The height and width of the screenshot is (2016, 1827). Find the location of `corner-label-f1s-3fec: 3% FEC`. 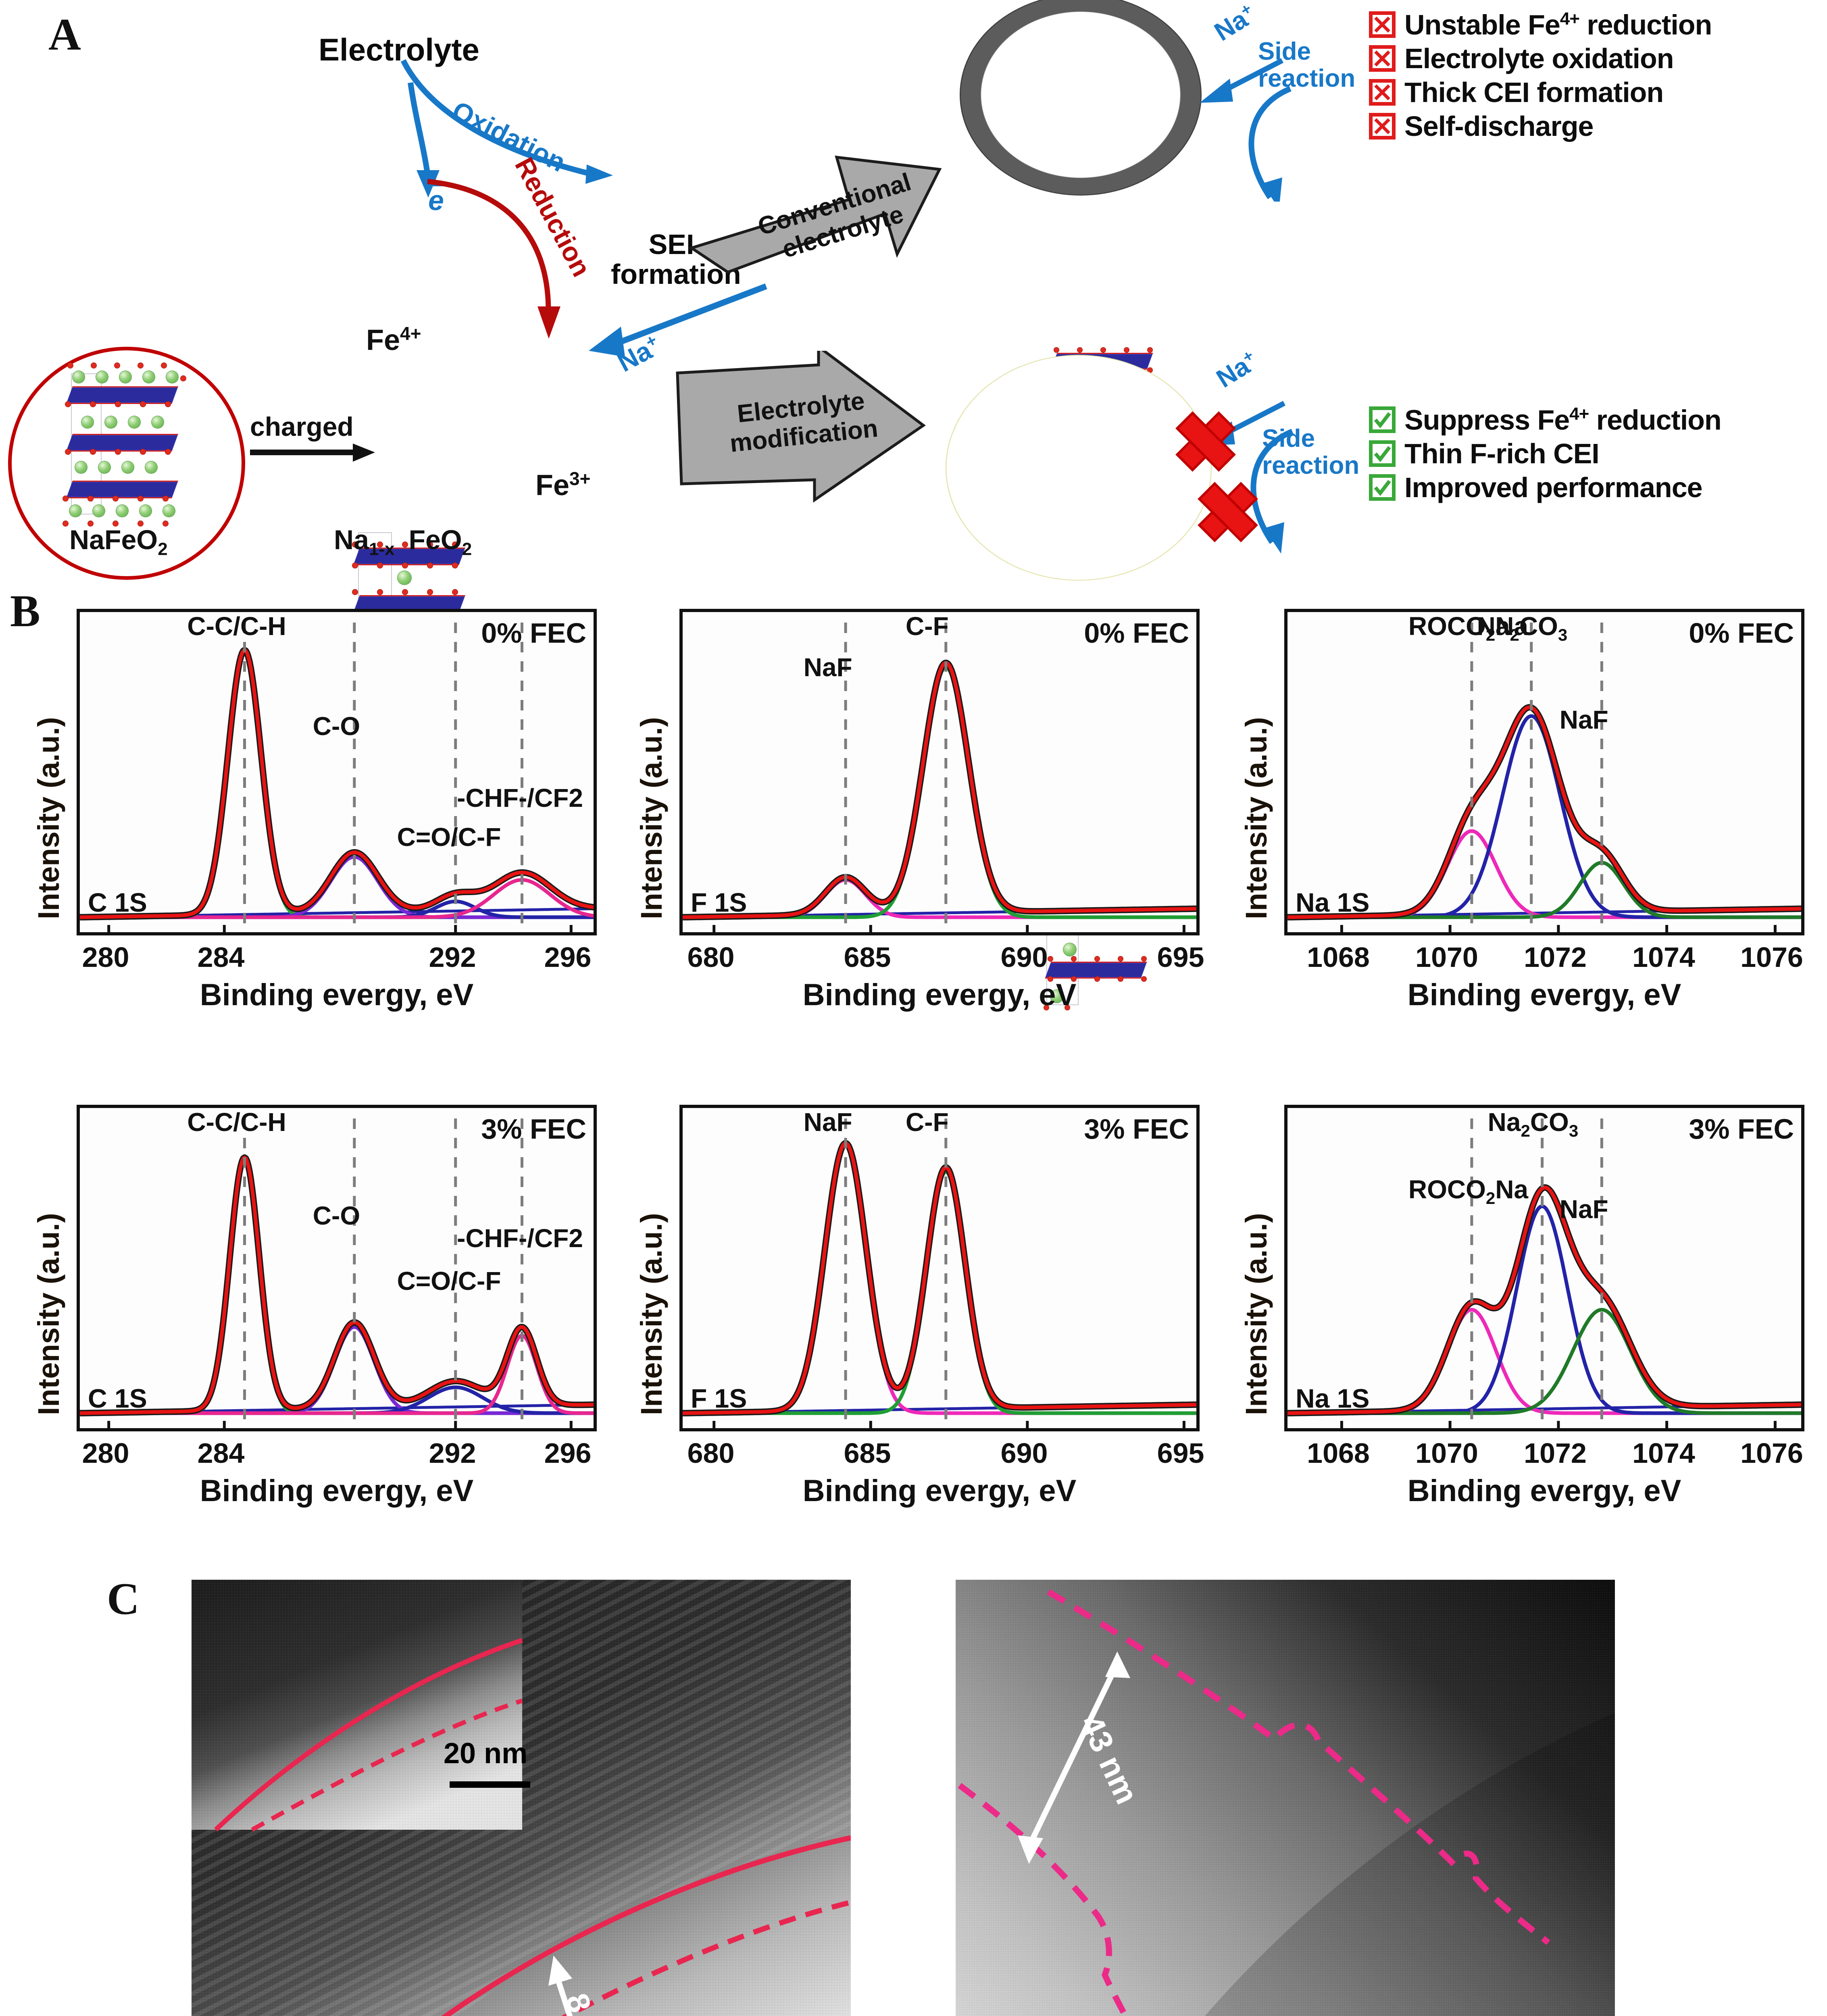

corner-label-f1s-3fec: 3% FEC is located at coordinates (1136, 1129).